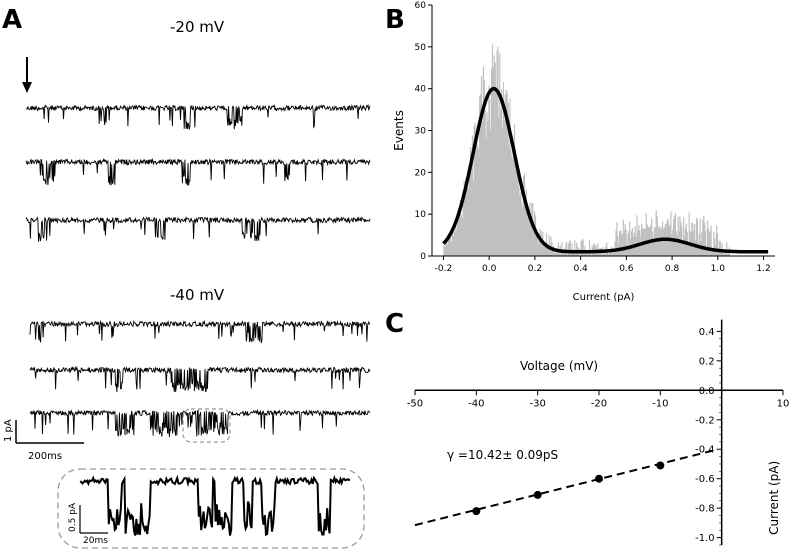  I want to click on x-tick-label: 0.4, so click(580, 269).